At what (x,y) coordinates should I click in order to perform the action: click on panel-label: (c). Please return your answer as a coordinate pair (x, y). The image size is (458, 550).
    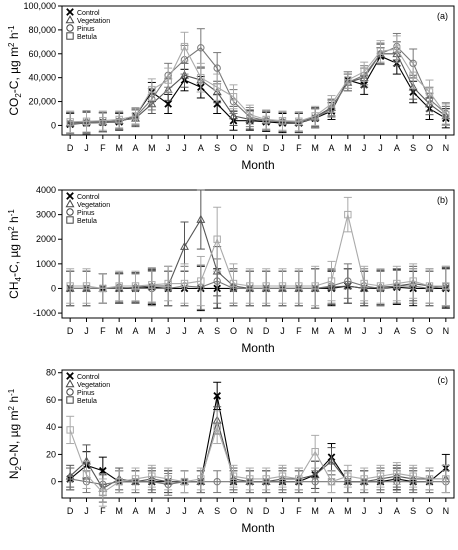
    Looking at the image, I should click on (443, 380).